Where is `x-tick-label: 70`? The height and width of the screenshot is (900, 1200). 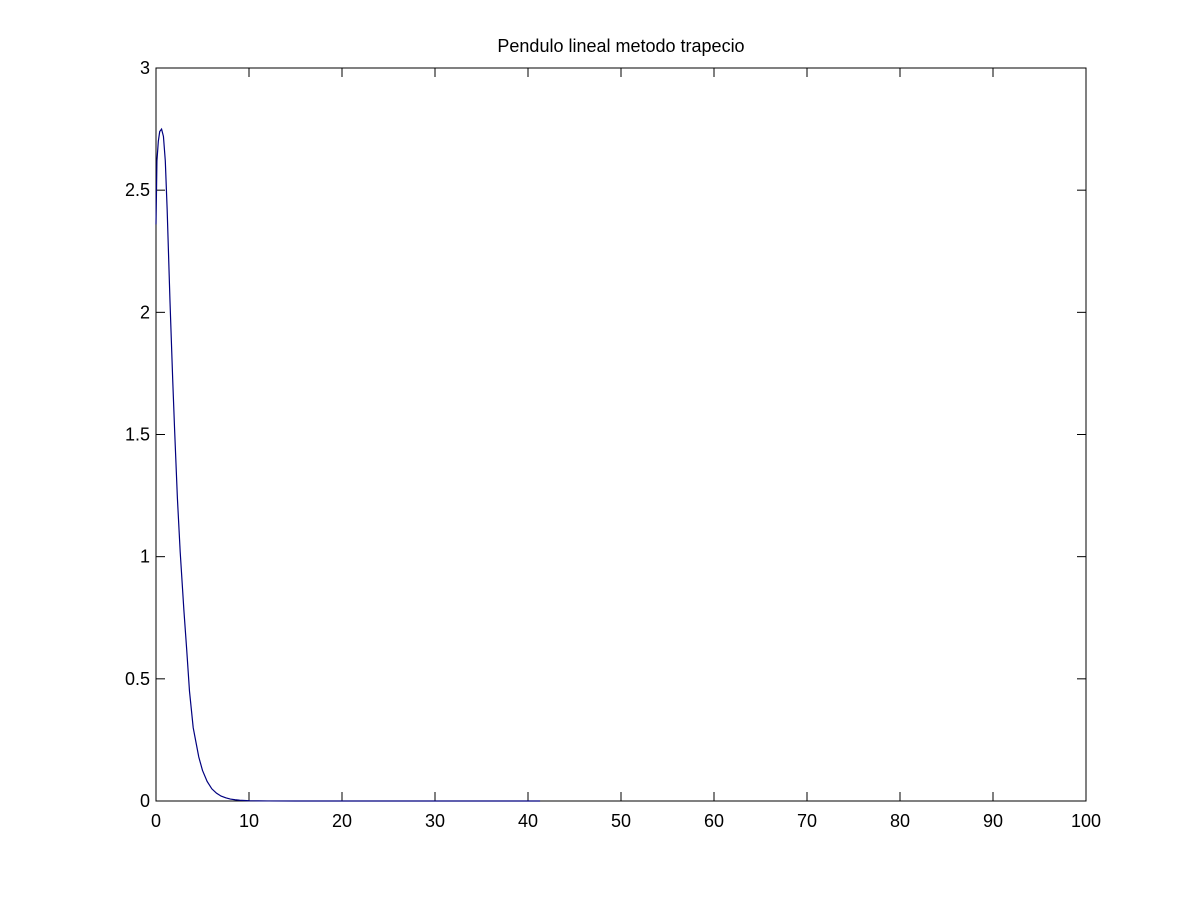 x-tick-label: 70 is located at coordinates (807, 821).